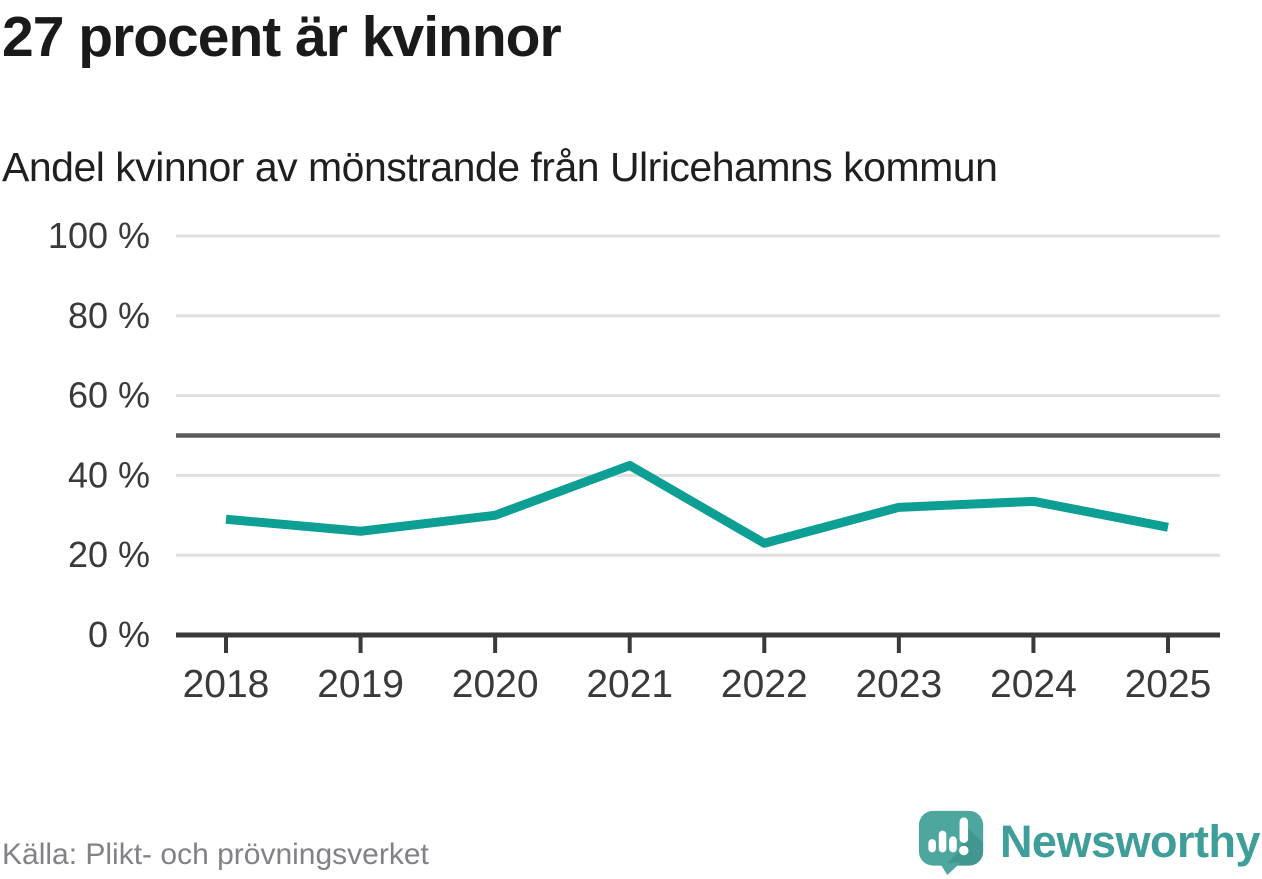  What do you see at coordinates (119, 634) in the screenshot?
I see `y-axis-label: 0 %` at bounding box center [119, 634].